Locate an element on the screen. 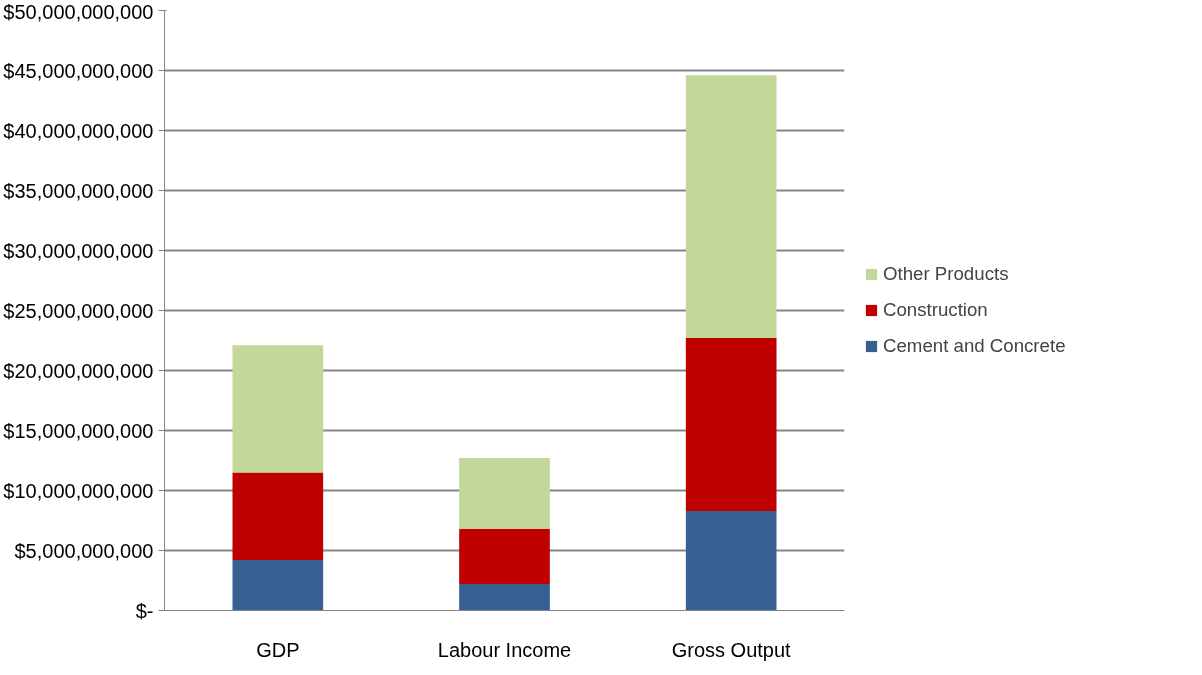 The height and width of the screenshot is (675, 1202). y-tick-label: $50,000,000,000 is located at coordinates (78, 11).